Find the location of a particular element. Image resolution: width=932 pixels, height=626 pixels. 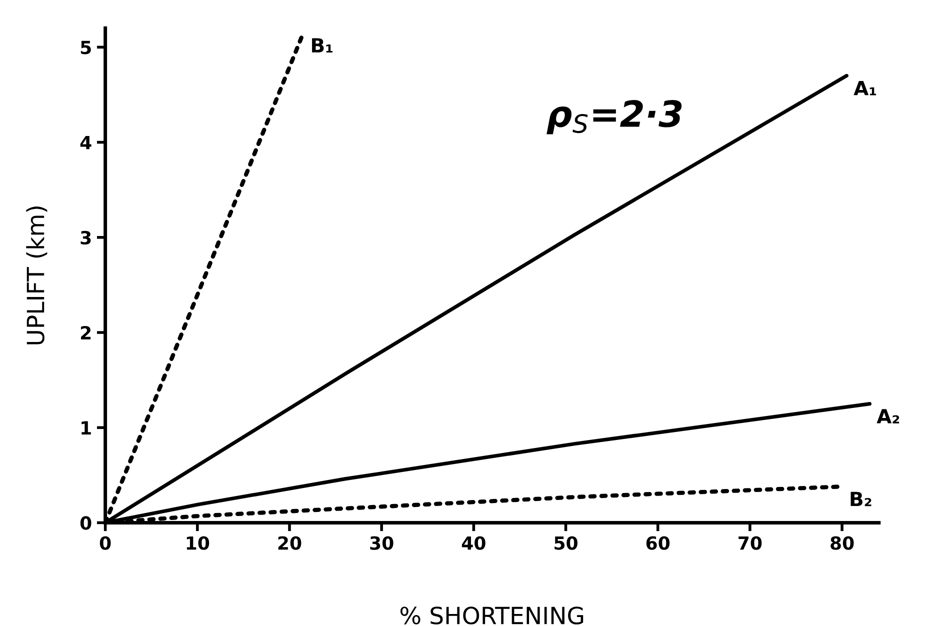

x-tick-label: 70 is located at coordinates (750, 543).